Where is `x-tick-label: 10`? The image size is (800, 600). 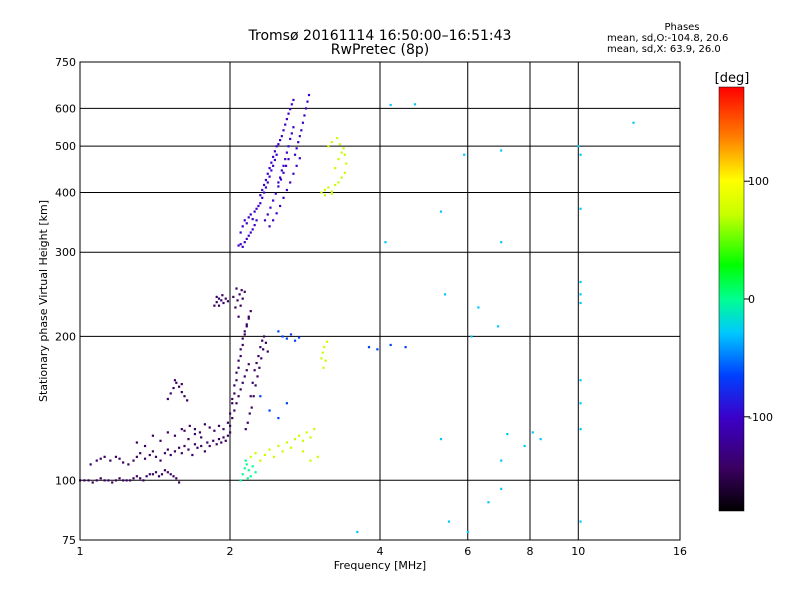
x-tick-label: 10 is located at coordinates (578, 551).